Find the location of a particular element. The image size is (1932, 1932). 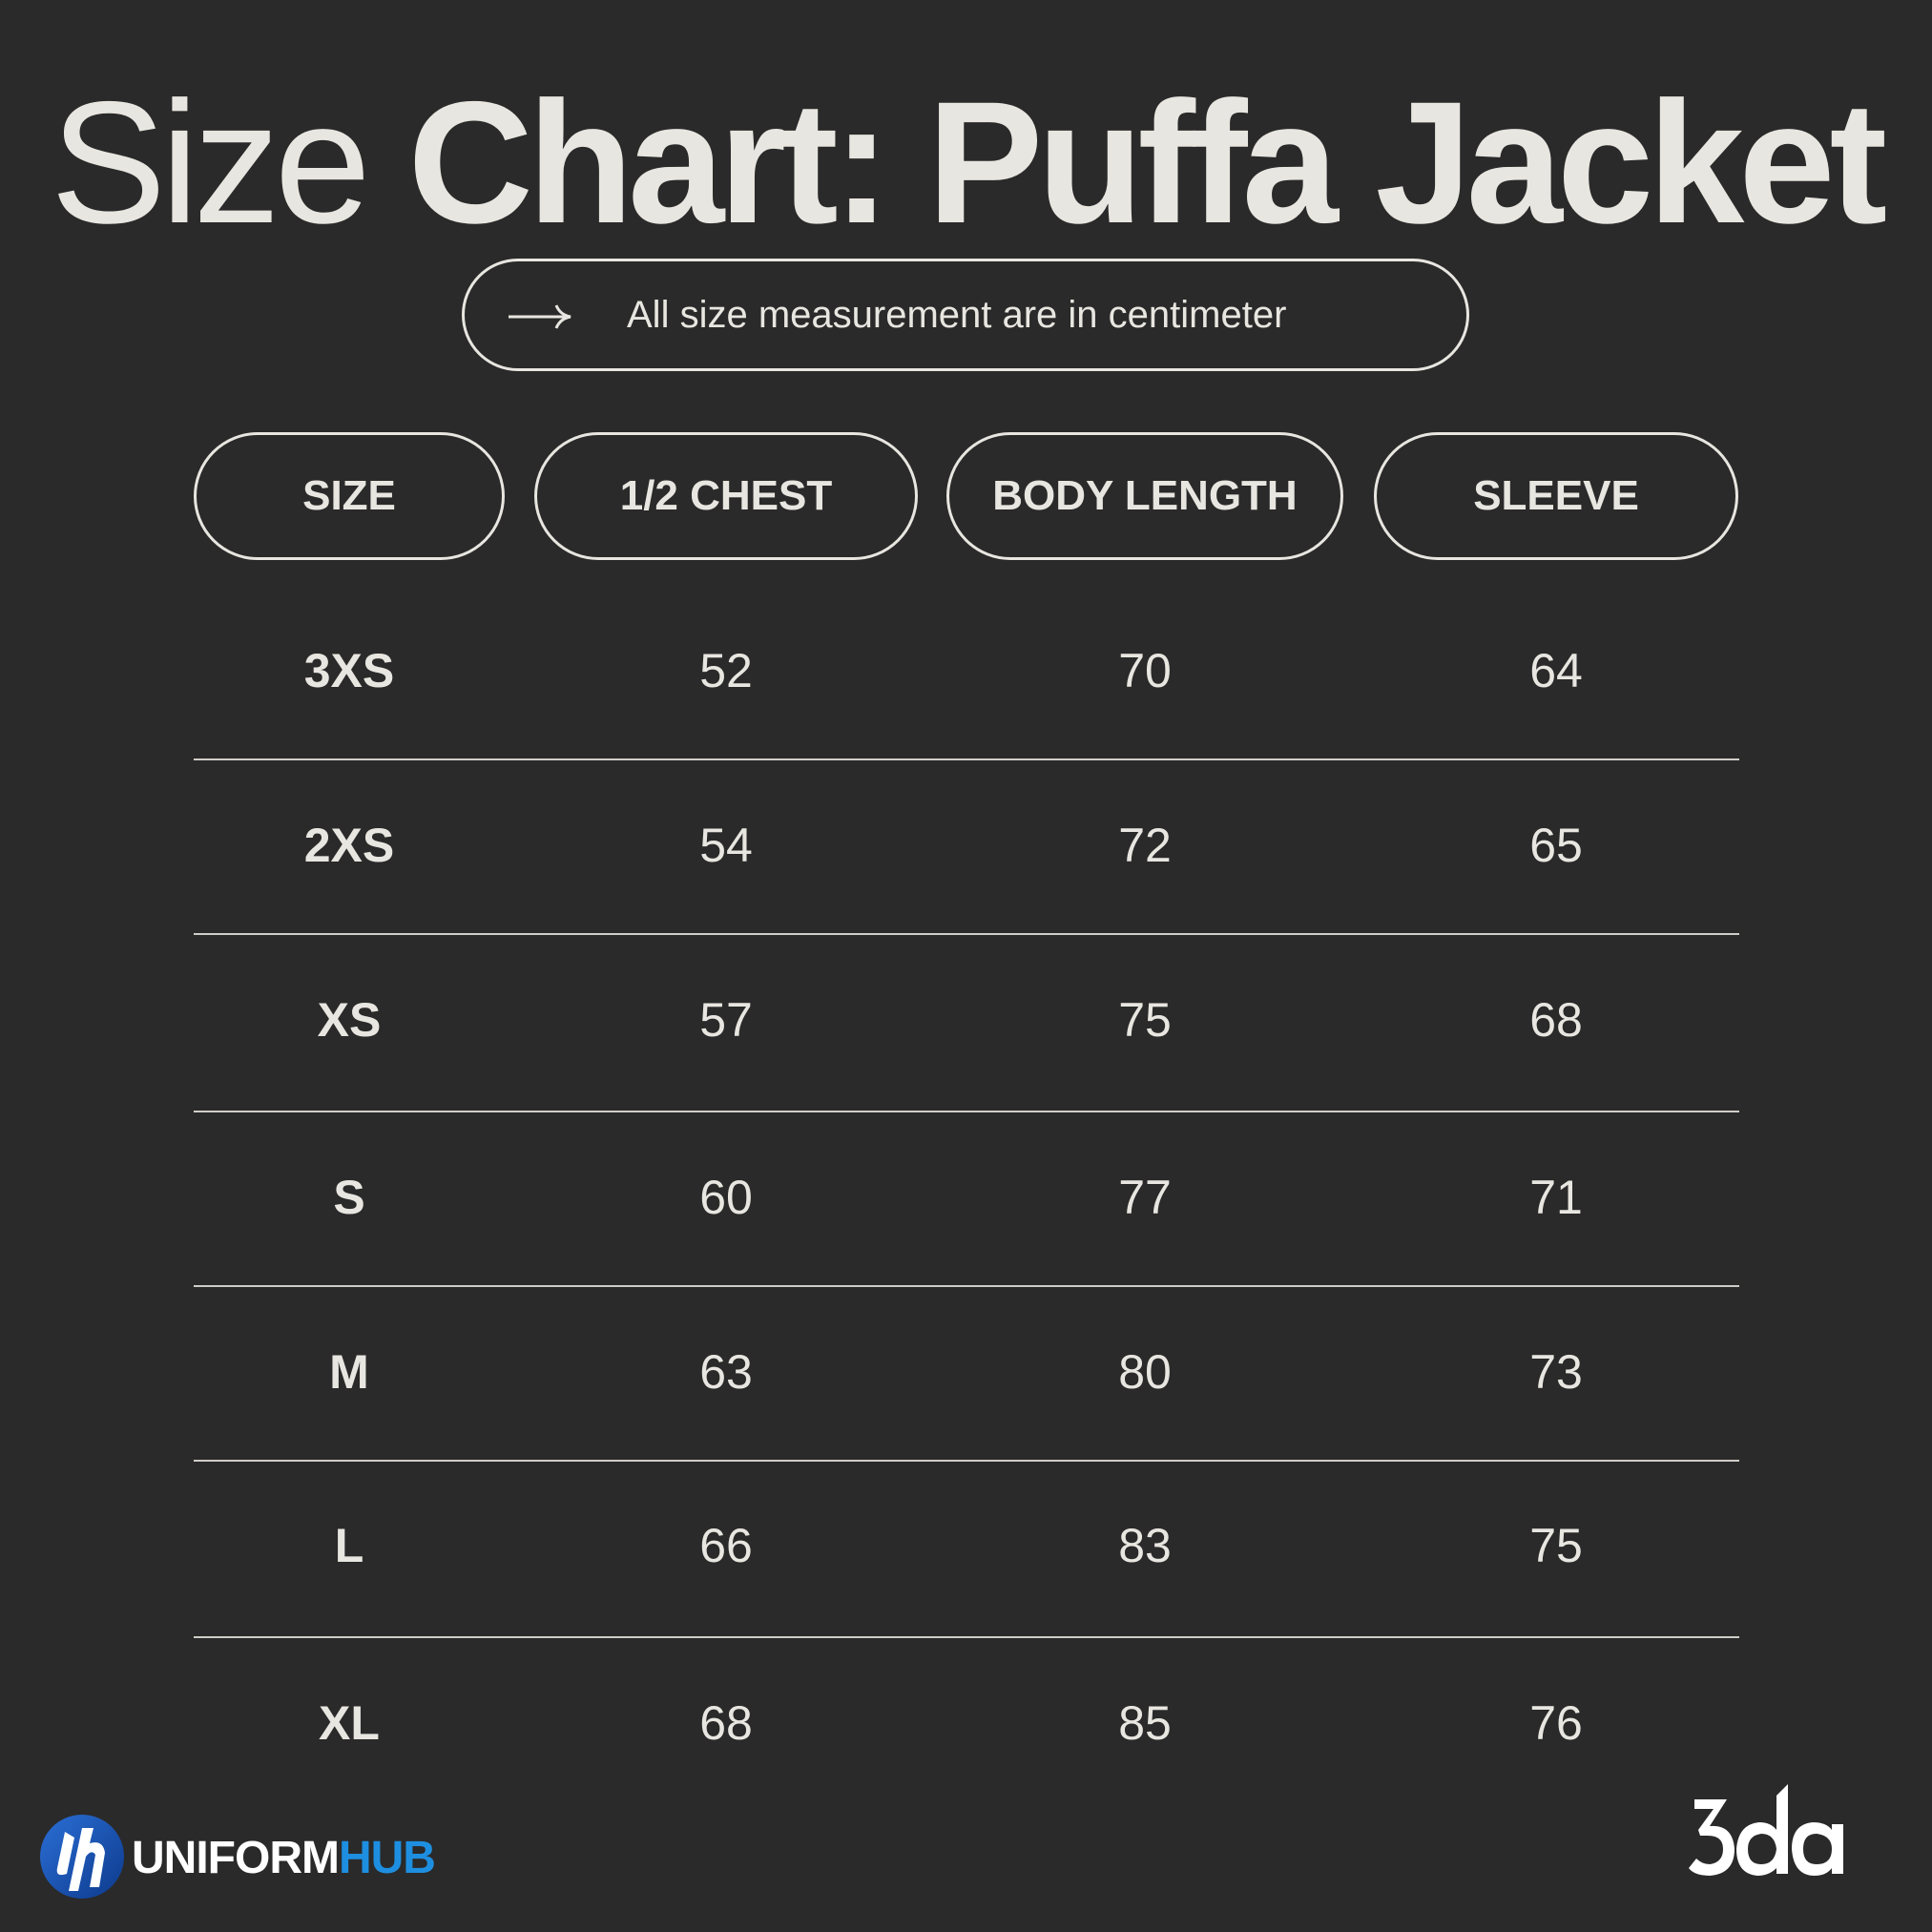

cell-size: L is located at coordinates (349, 1545).